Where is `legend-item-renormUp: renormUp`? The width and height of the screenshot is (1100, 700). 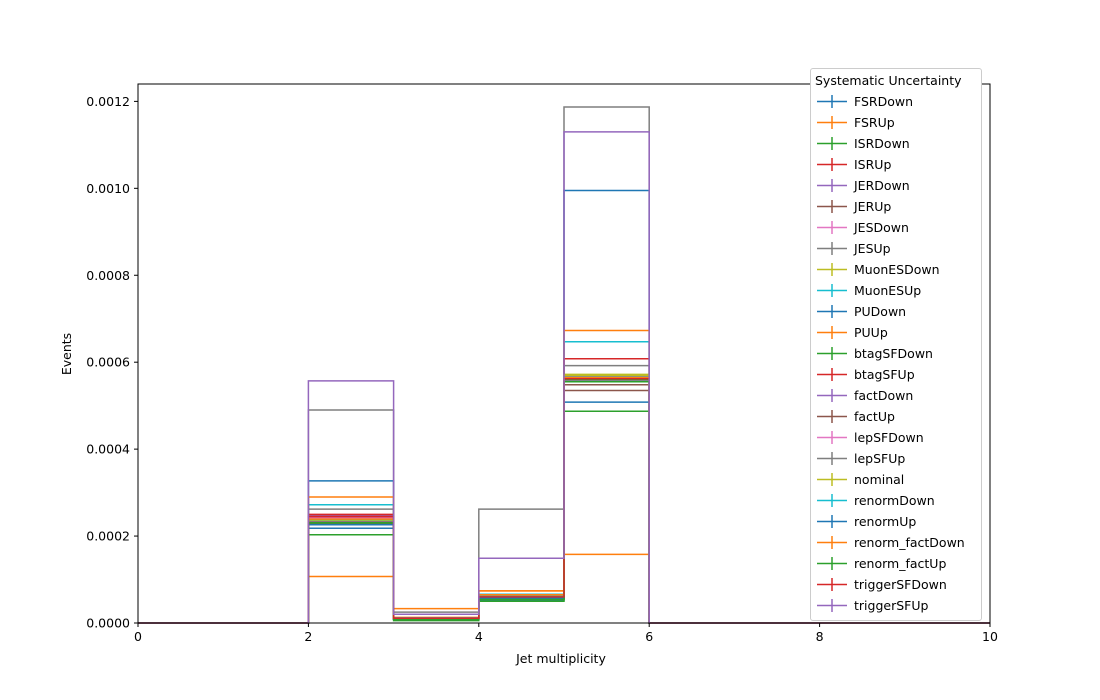 legend-item-renormUp: renormUp is located at coordinates (896, 521).